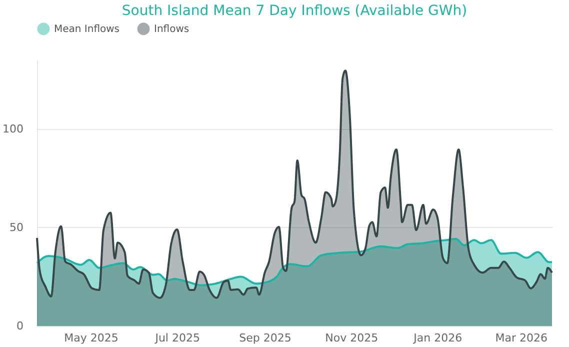 The height and width of the screenshot is (347, 569). Describe the element at coordinates (13, 129) in the screenshot. I see `y-tick-label: 100` at that location.